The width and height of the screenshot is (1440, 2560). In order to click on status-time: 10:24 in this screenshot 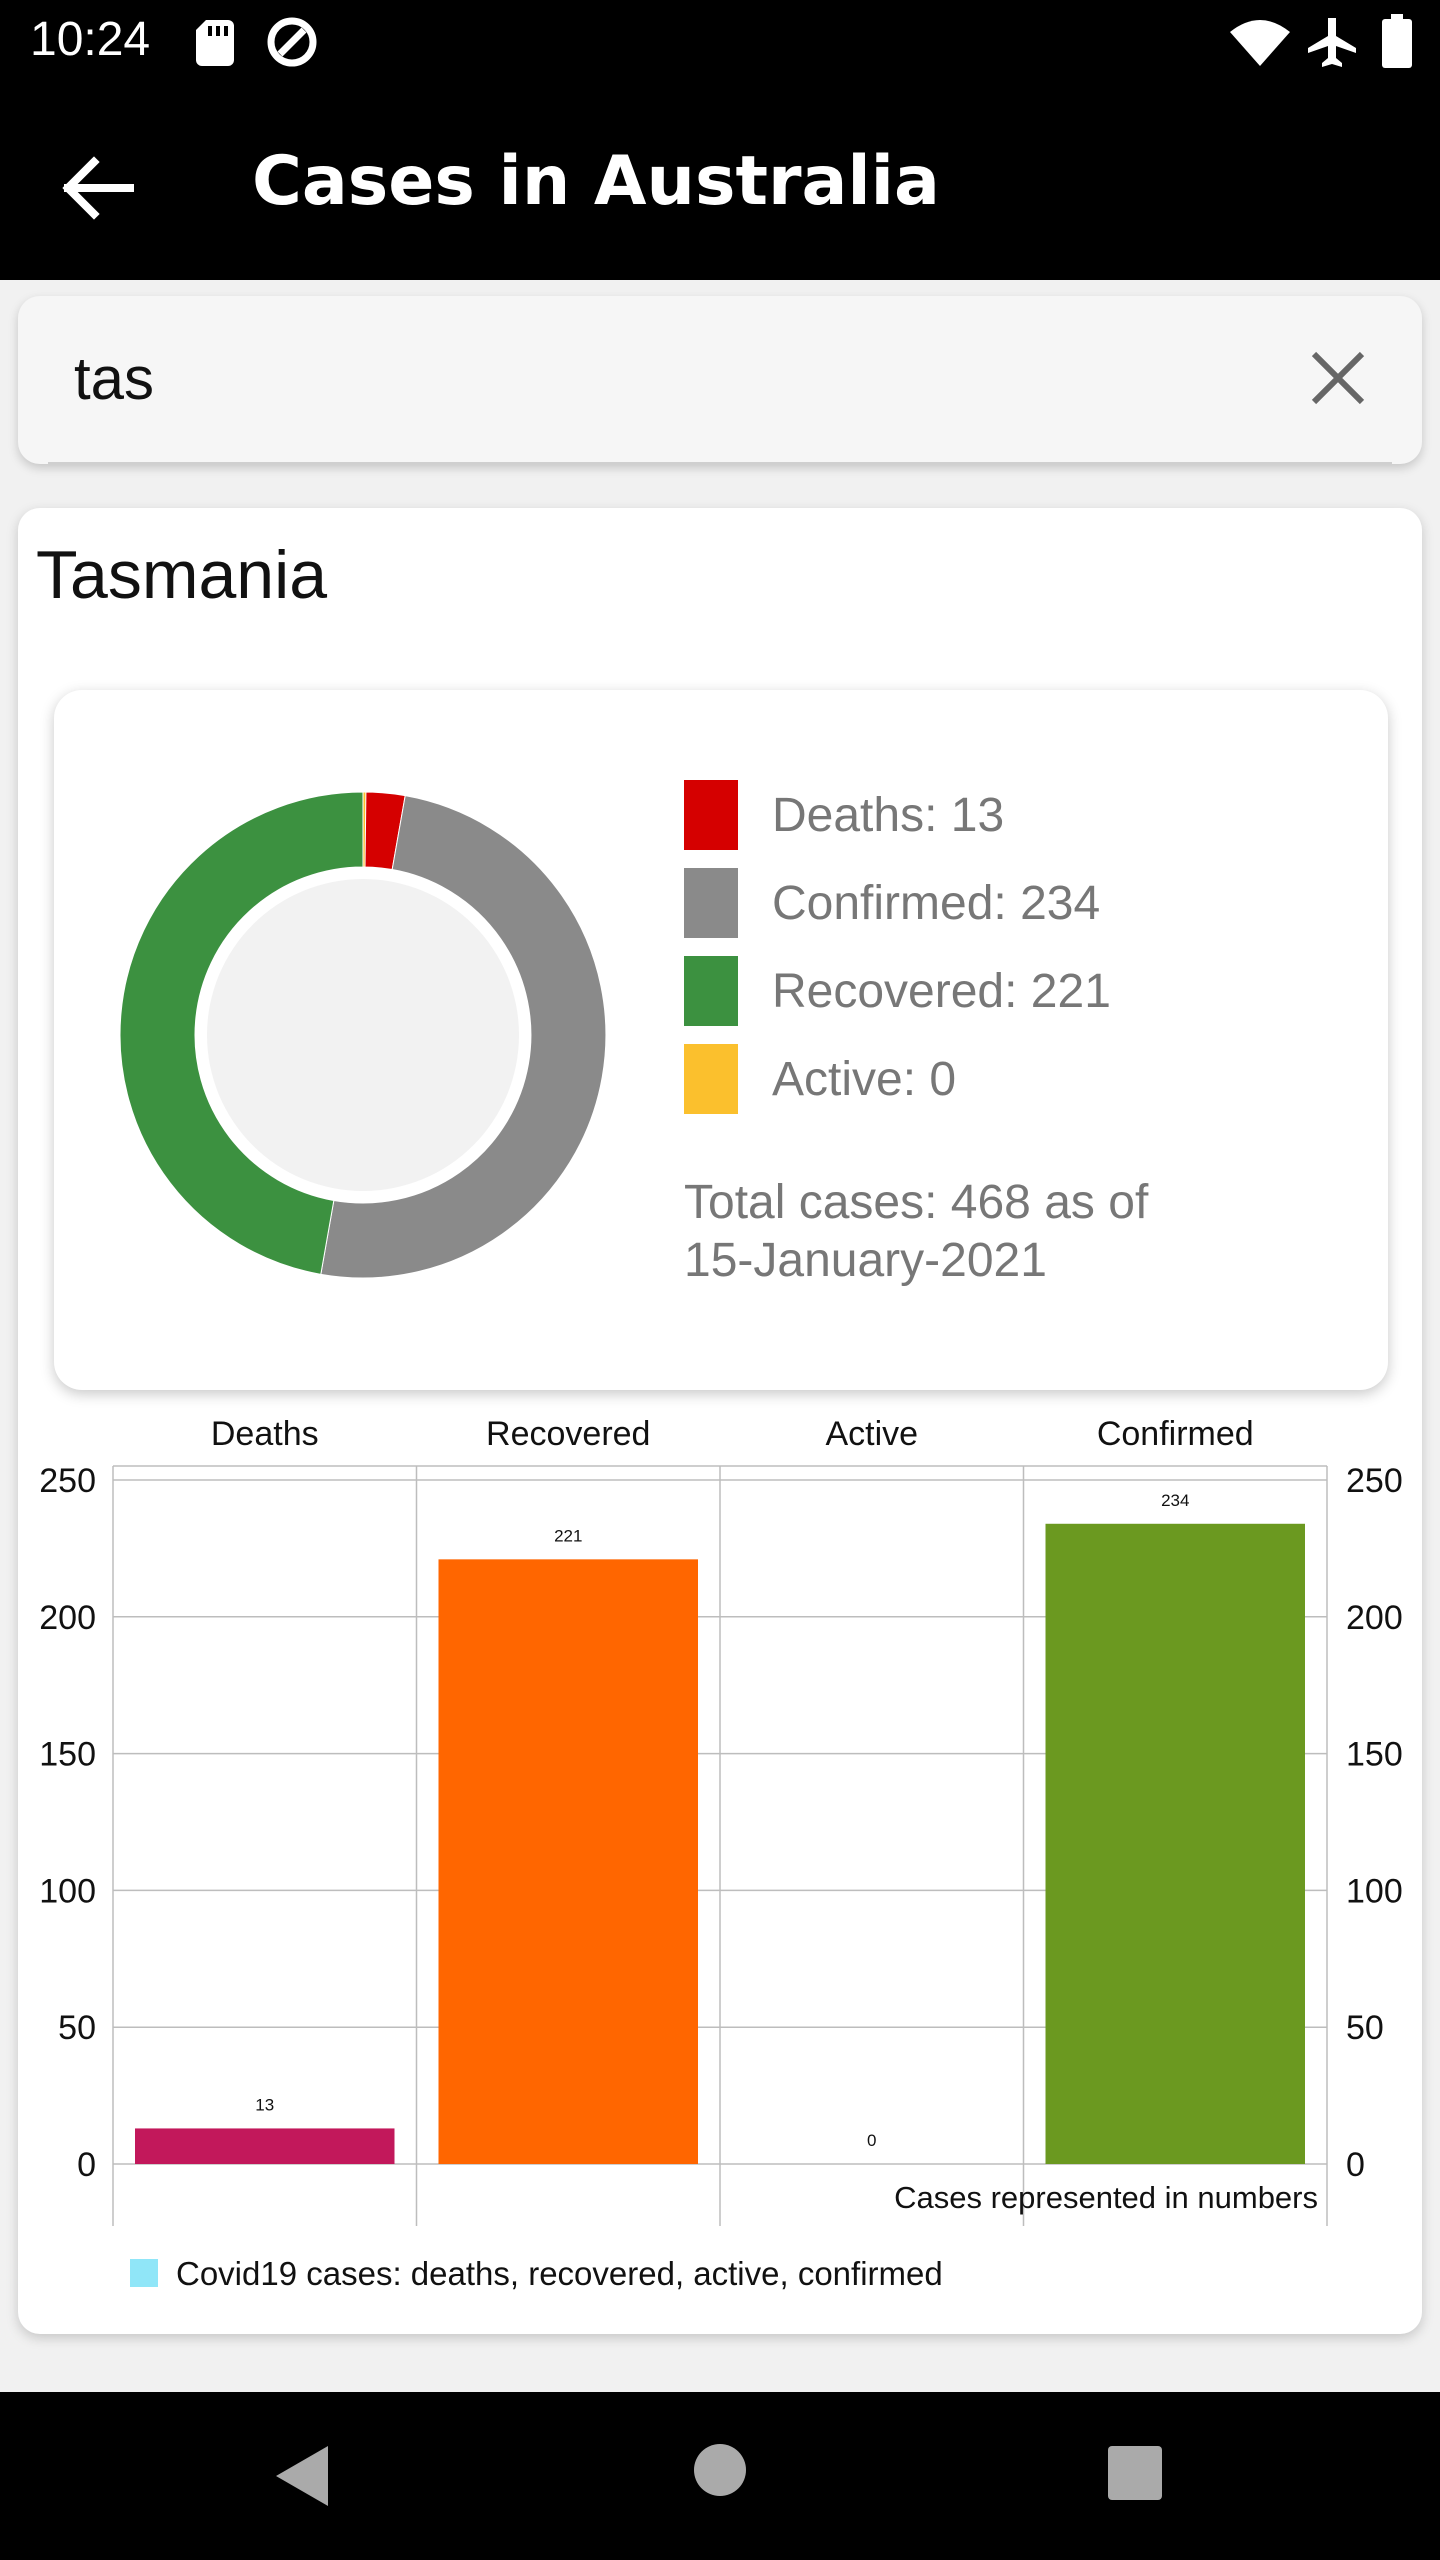, I will do `click(90, 39)`.